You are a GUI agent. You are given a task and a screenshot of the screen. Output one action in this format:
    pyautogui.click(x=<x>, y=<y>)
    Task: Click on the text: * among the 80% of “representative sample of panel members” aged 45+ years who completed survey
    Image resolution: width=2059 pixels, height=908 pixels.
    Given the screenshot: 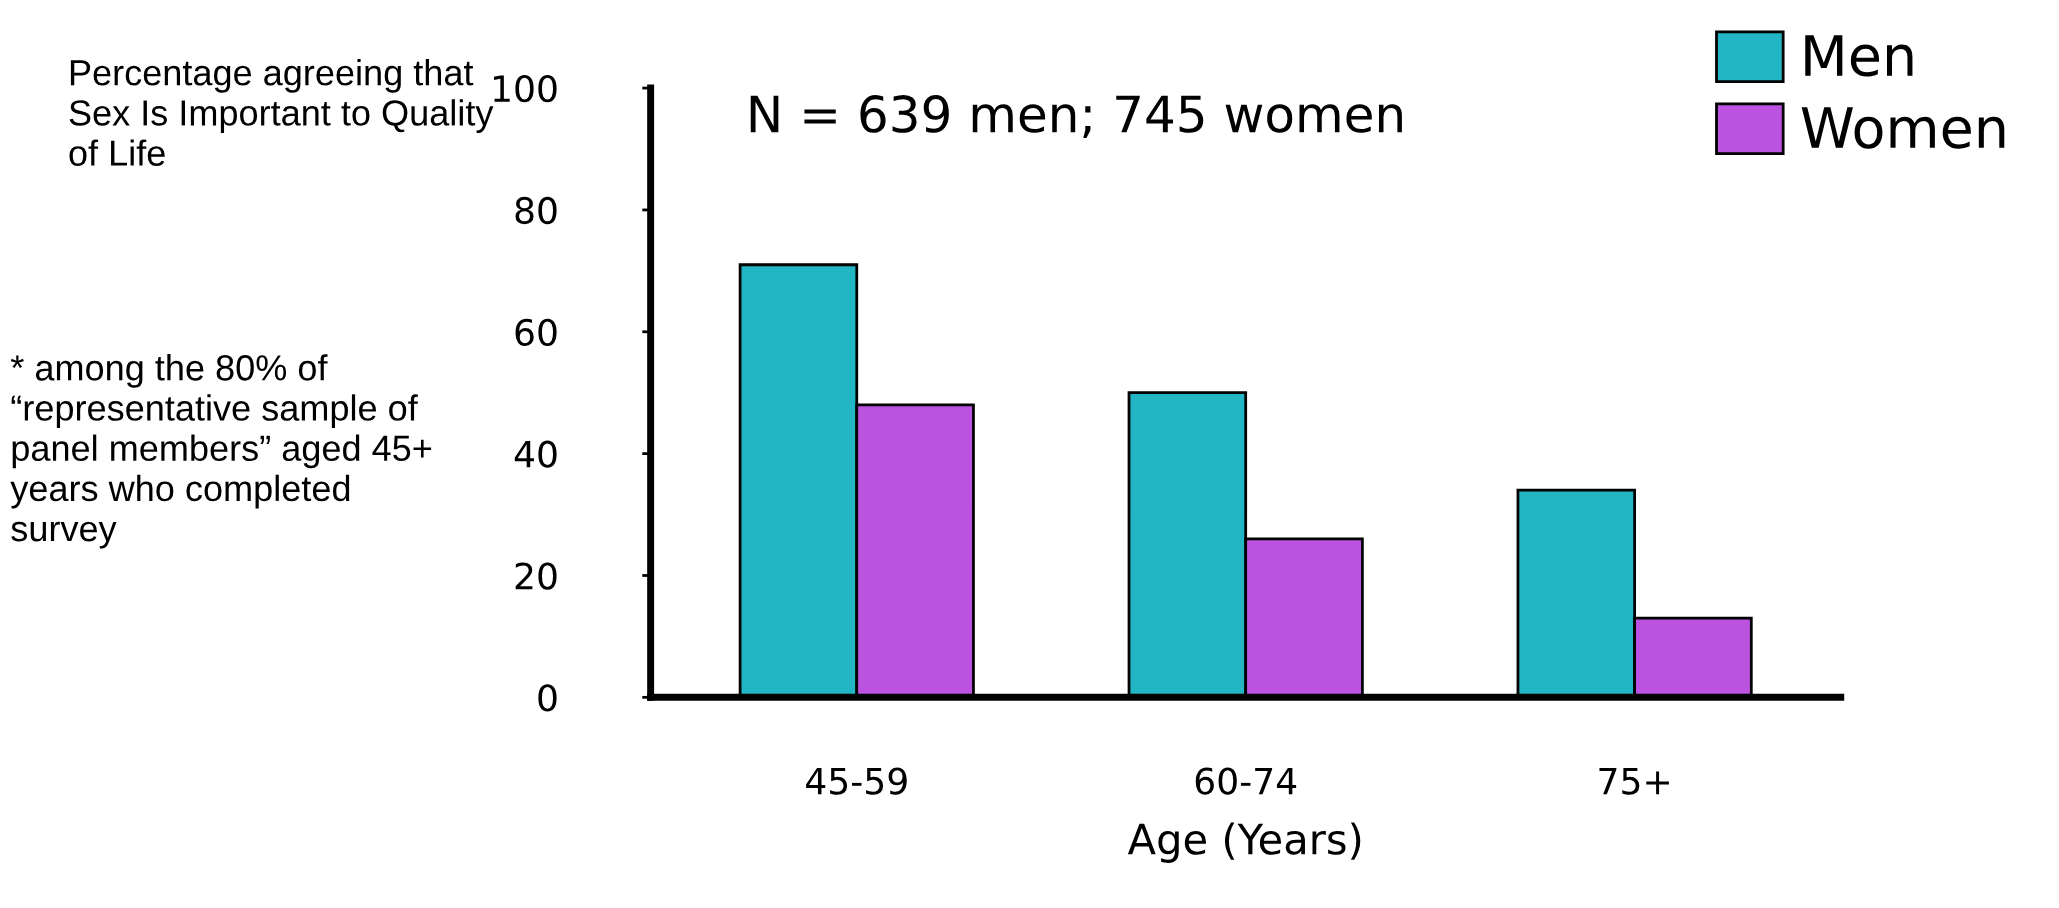 What is the action you would take?
    pyautogui.click(x=221, y=451)
    